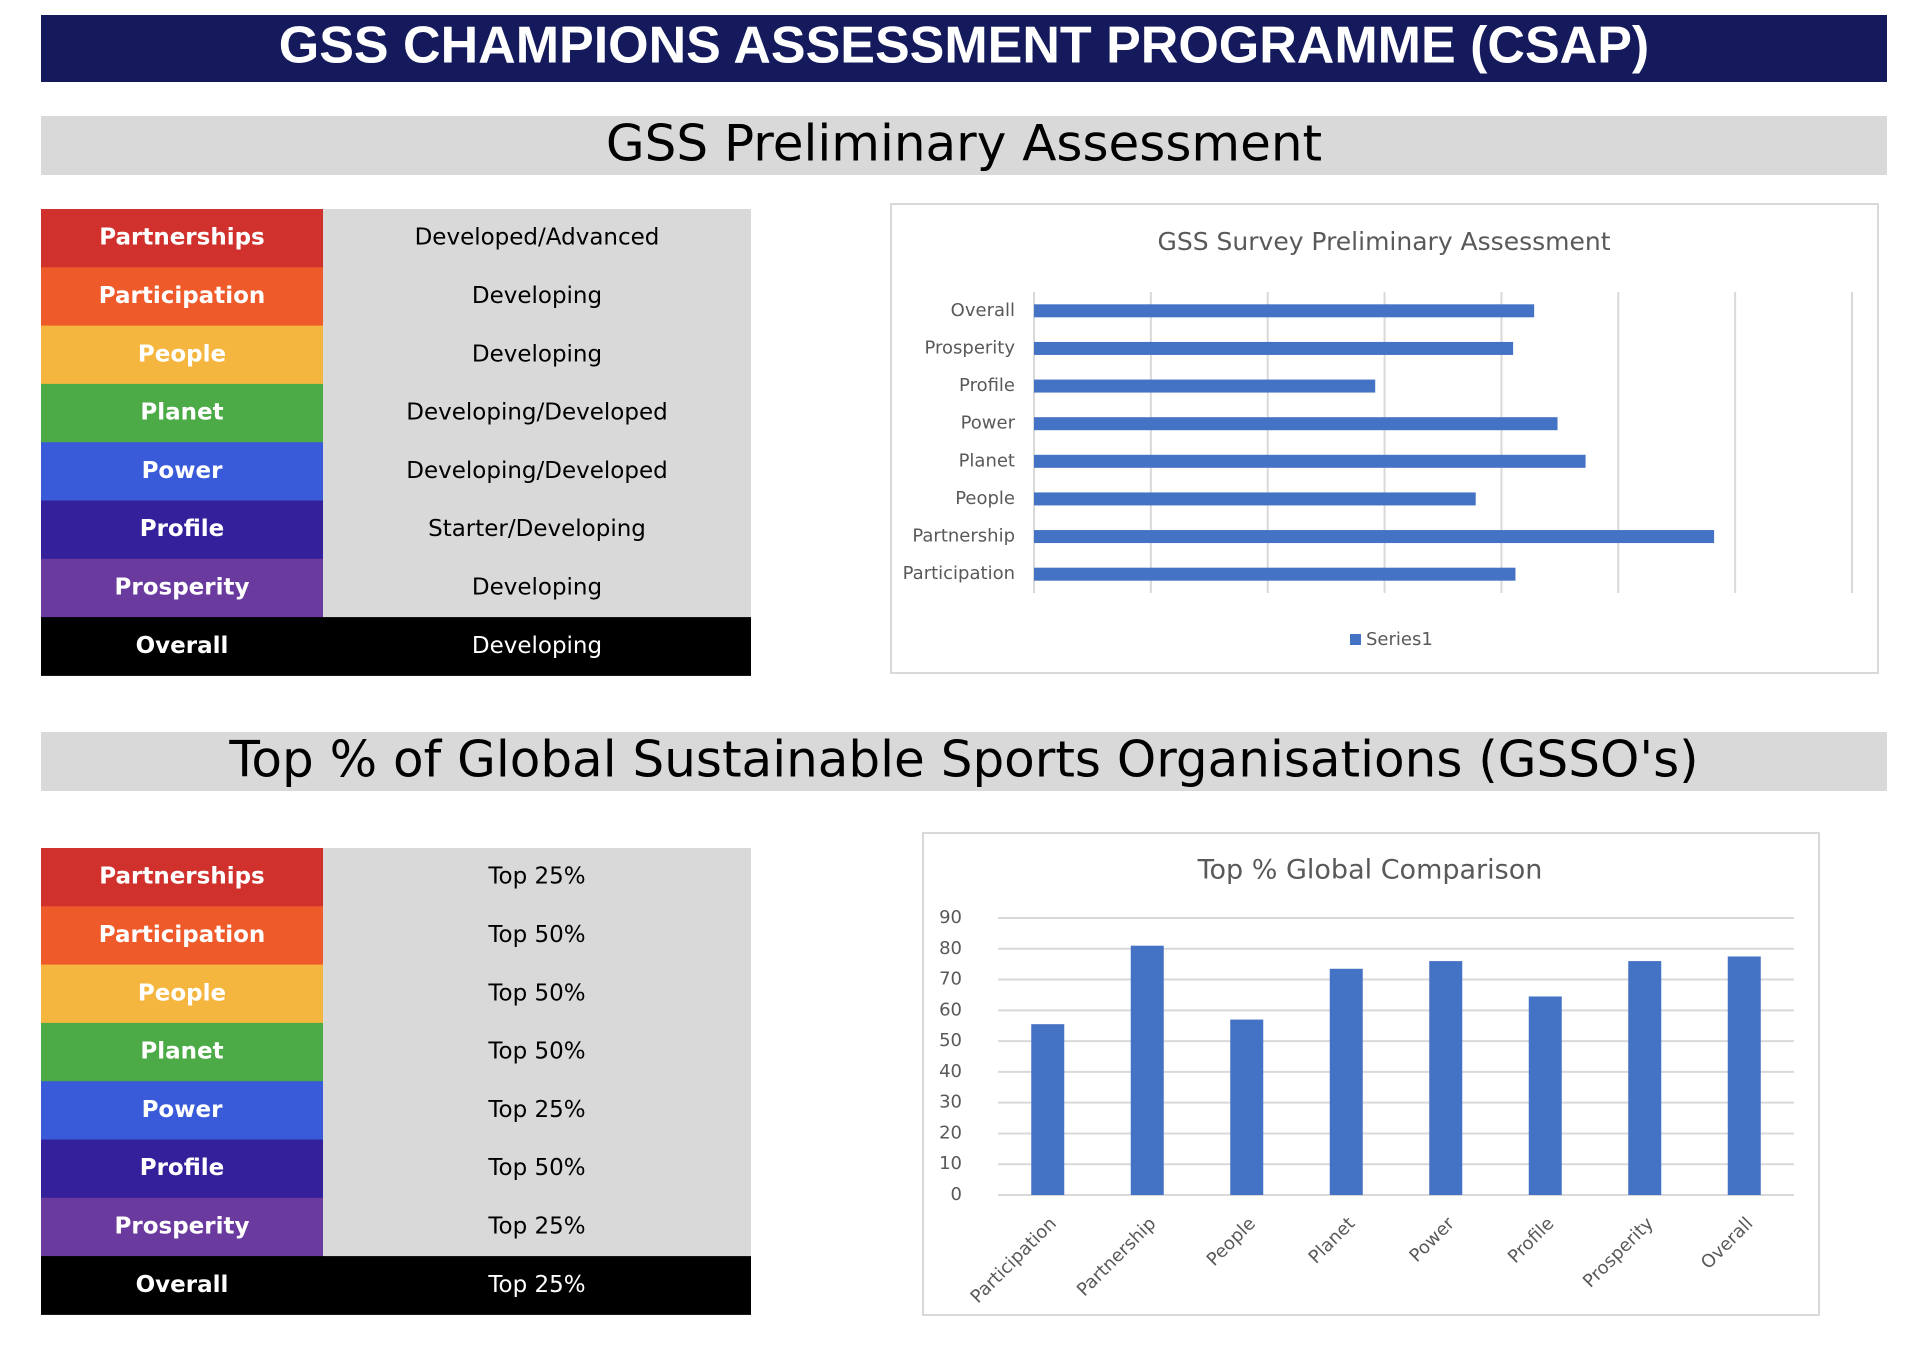 The image size is (1920, 1355). I want to click on y-tick-label: 60, so click(950, 1009).